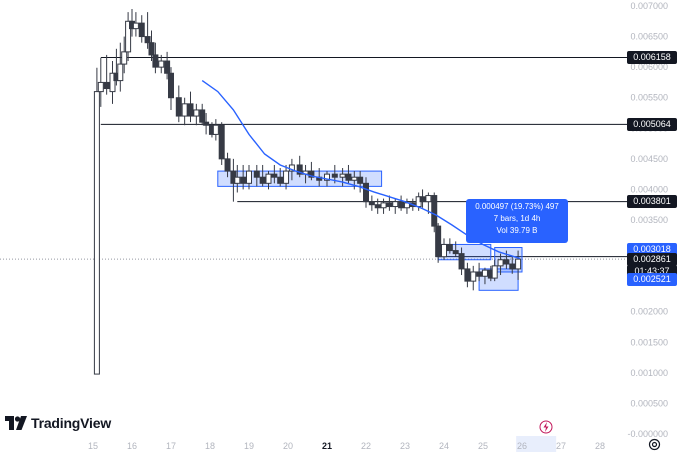  Describe the element at coordinates (171, 446) in the screenshot. I see `x-tick-label: 17` at that location.